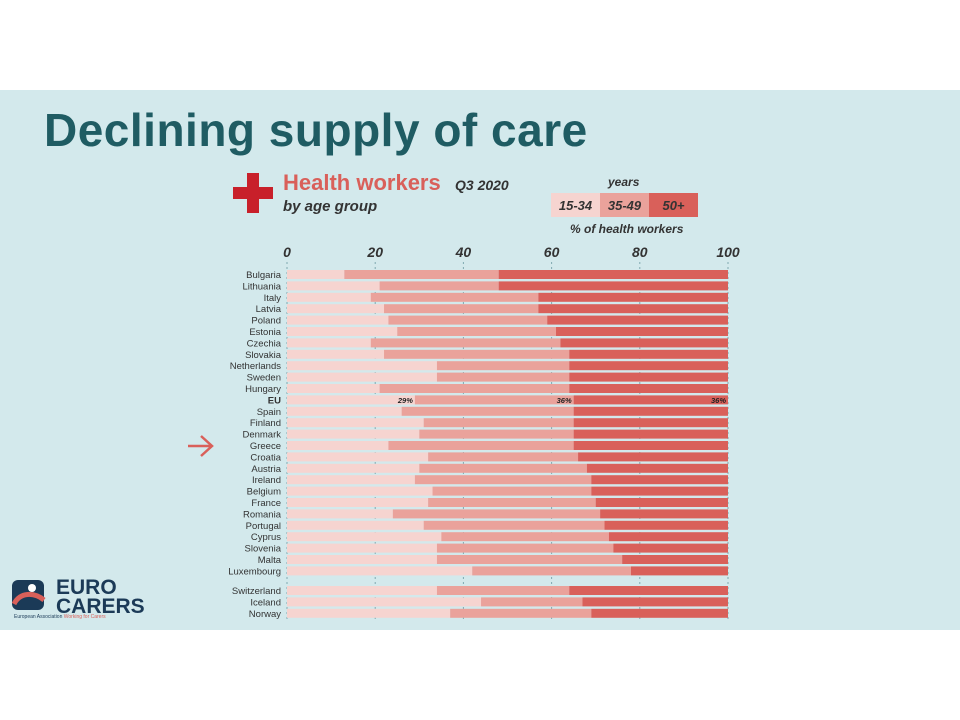  Describe the element at coordinates (270, 560) in the screenshot. I see `category-label: Malta` at that location.